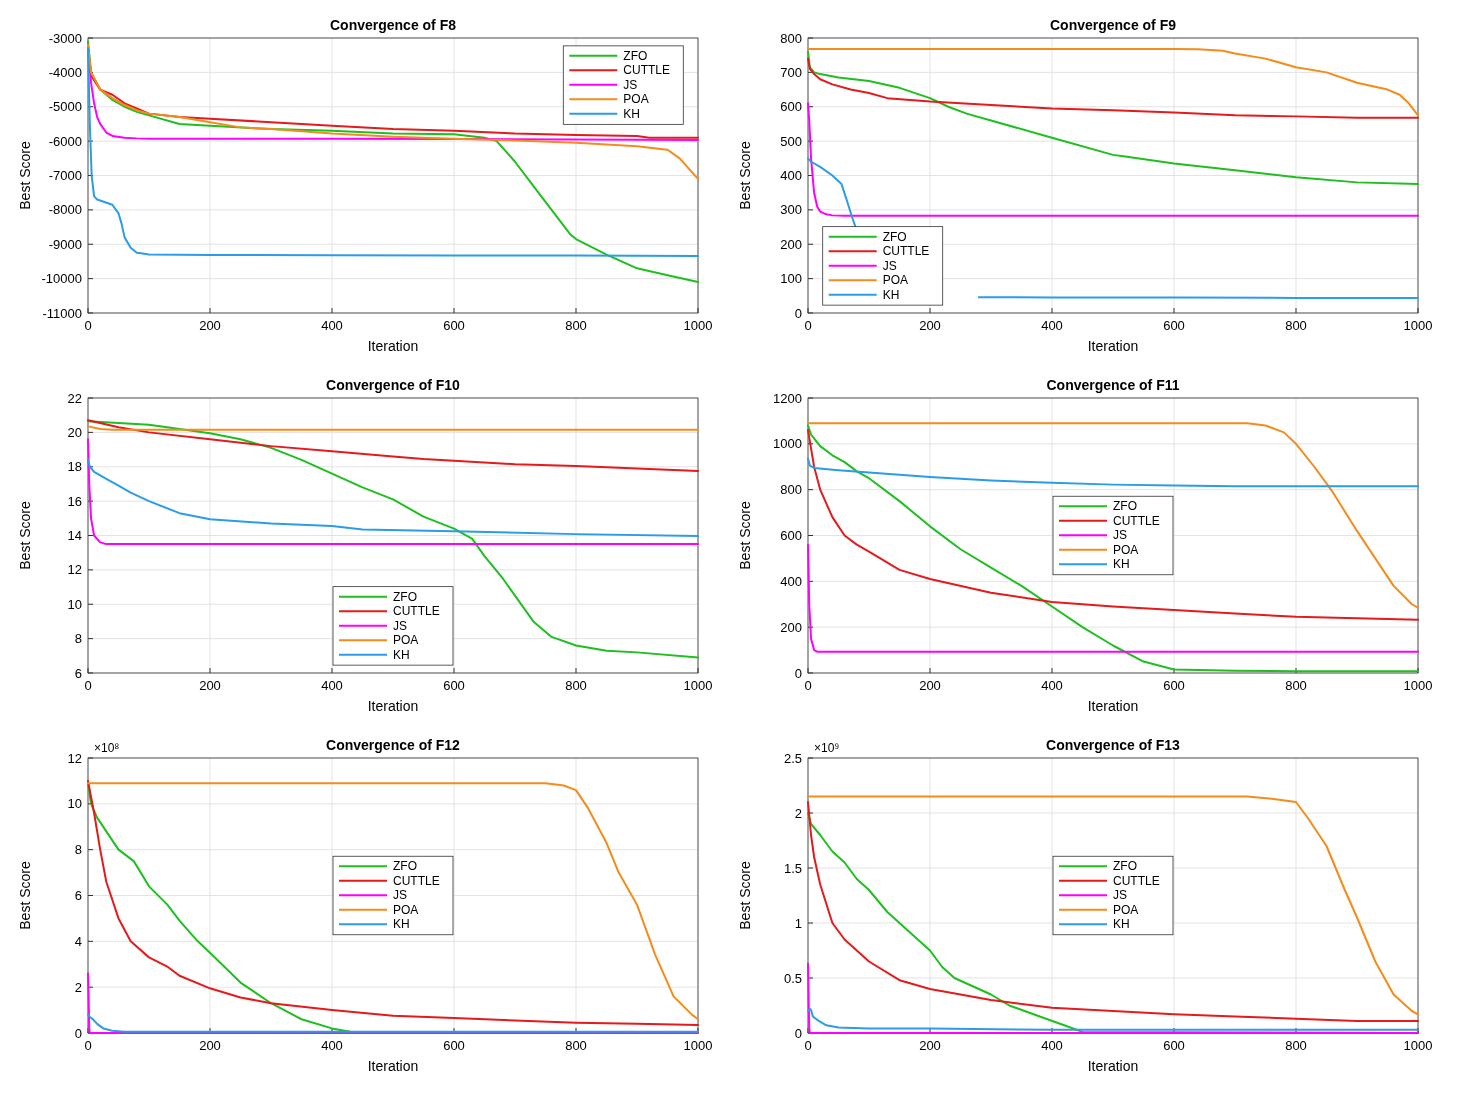 This screenshot has height=1100, width=1464. Describe the element at coordinates (787, 398) in the screenshot. I see `y-tick-label: 1200` at that location.